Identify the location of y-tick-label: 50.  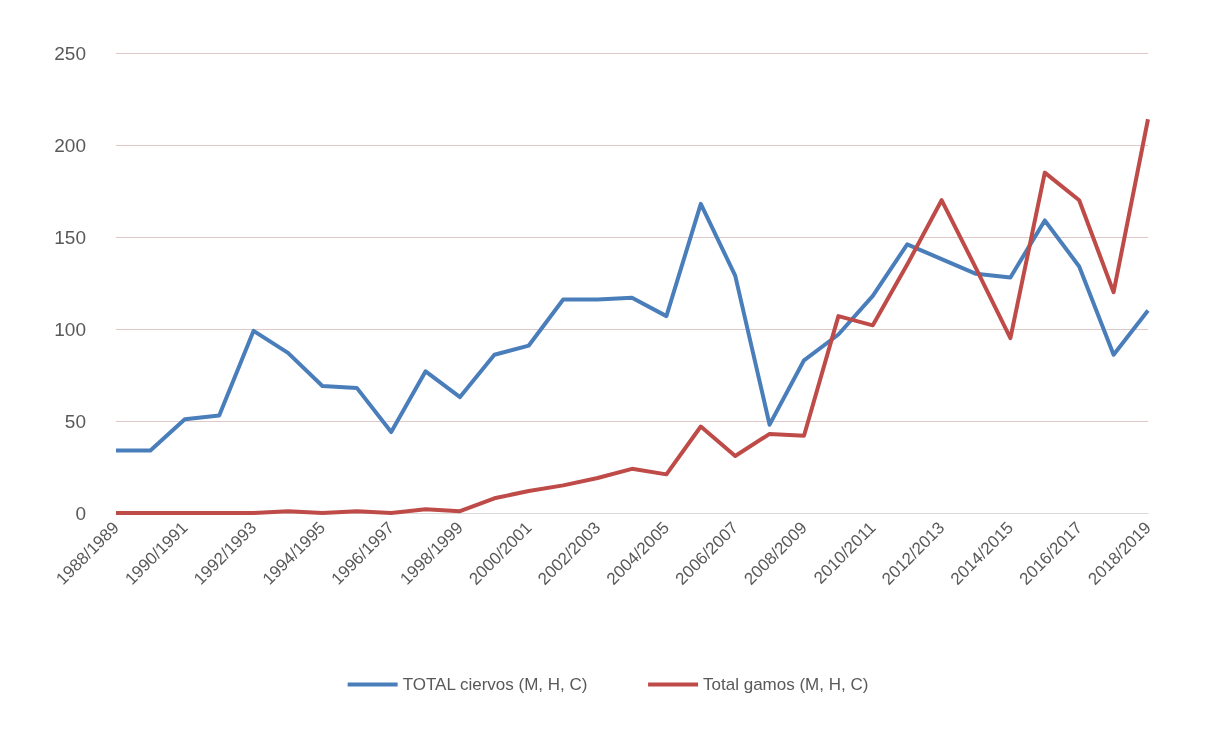
(75, 421).